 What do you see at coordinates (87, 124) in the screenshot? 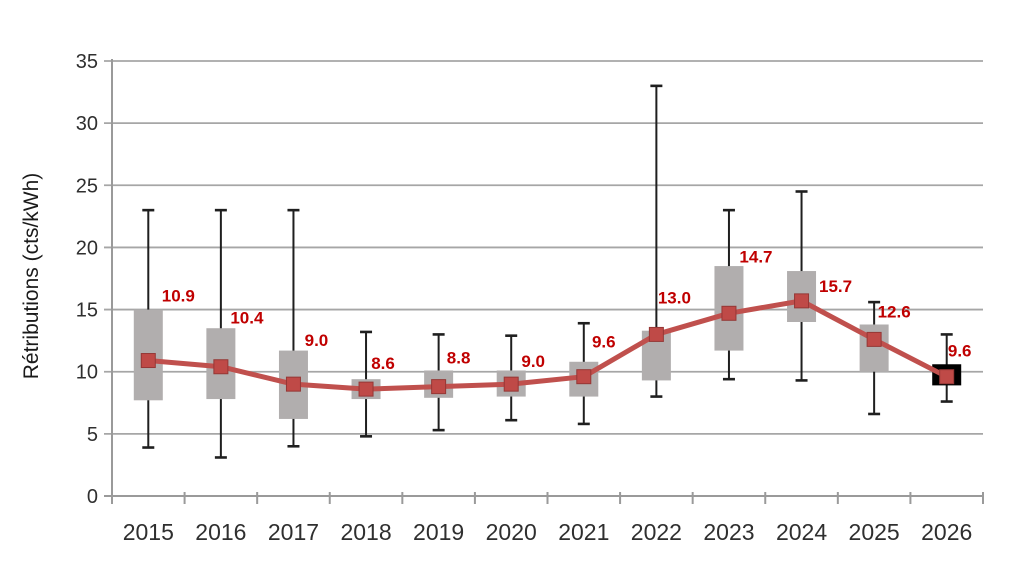
I see `y-tick-label: 30` at bounding box center [87, 124].